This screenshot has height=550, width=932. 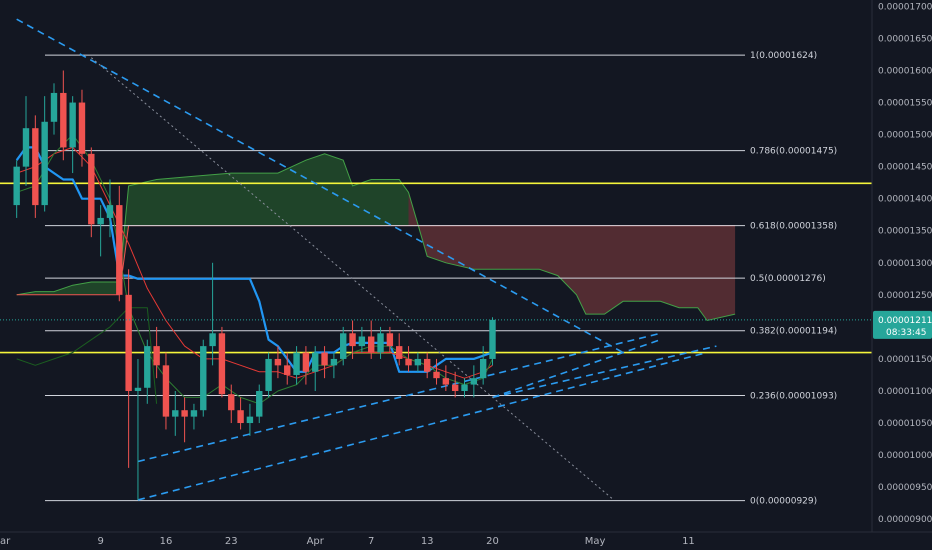 I want to click on price-tick-label: 0.00001150, so click(x=905, y=360).